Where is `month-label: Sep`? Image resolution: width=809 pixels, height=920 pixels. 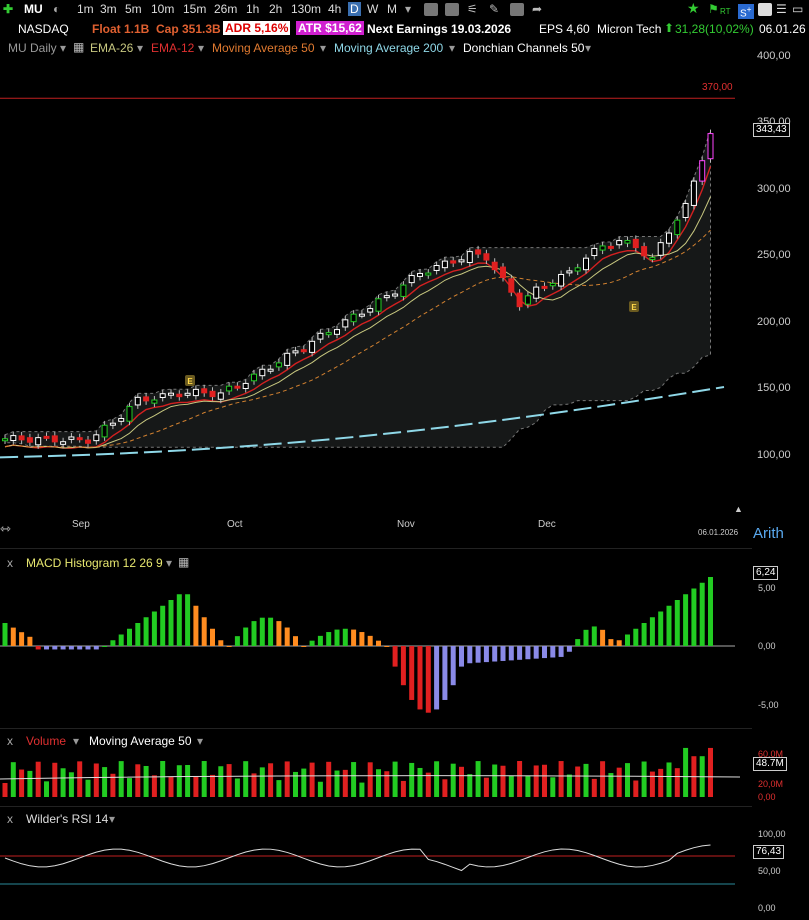
month-label: Sep is located at coordinates (81, 524).